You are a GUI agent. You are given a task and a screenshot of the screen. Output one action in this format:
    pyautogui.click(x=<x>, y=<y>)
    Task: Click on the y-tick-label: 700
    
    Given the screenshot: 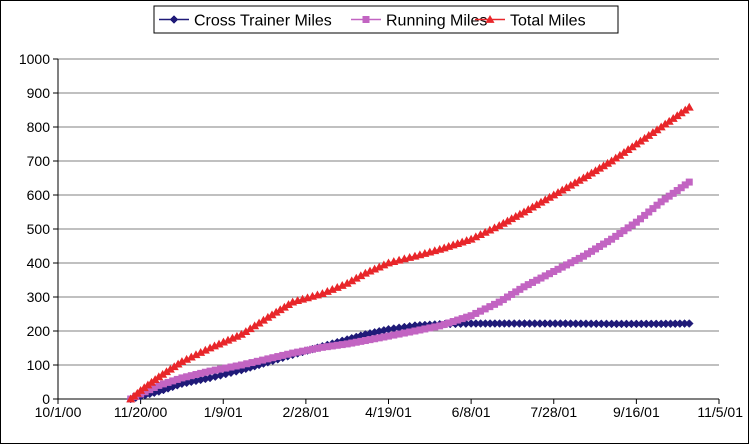 What is the action you would take?
    pyautogui.click(x=39, y=161)
    